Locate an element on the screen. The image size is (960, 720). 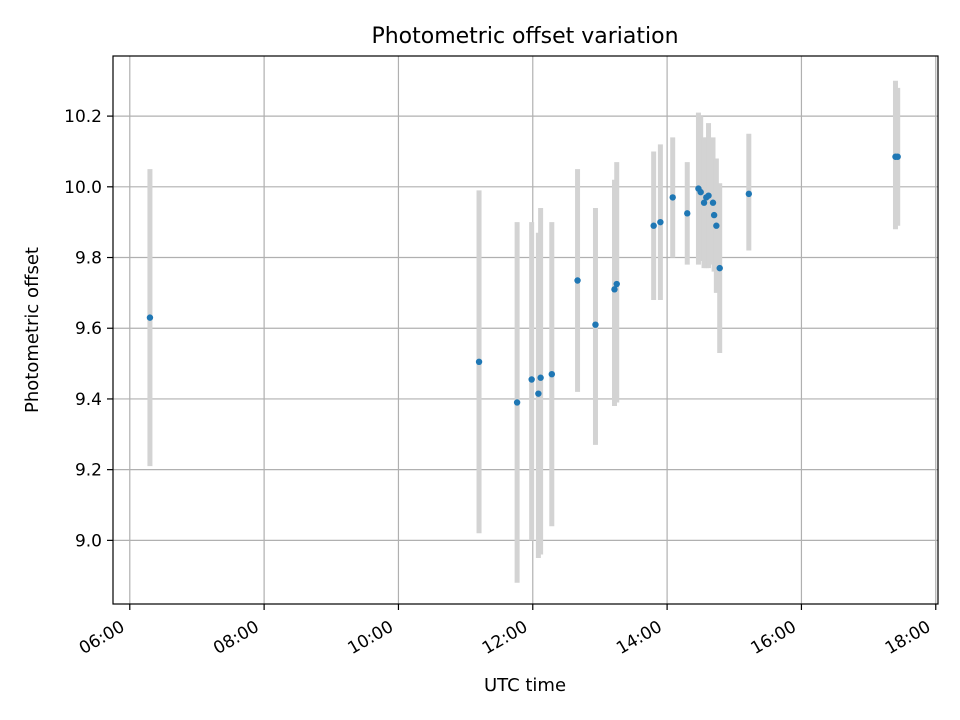
y-tick-label: 9.6 is located at coordinates (88, 329).